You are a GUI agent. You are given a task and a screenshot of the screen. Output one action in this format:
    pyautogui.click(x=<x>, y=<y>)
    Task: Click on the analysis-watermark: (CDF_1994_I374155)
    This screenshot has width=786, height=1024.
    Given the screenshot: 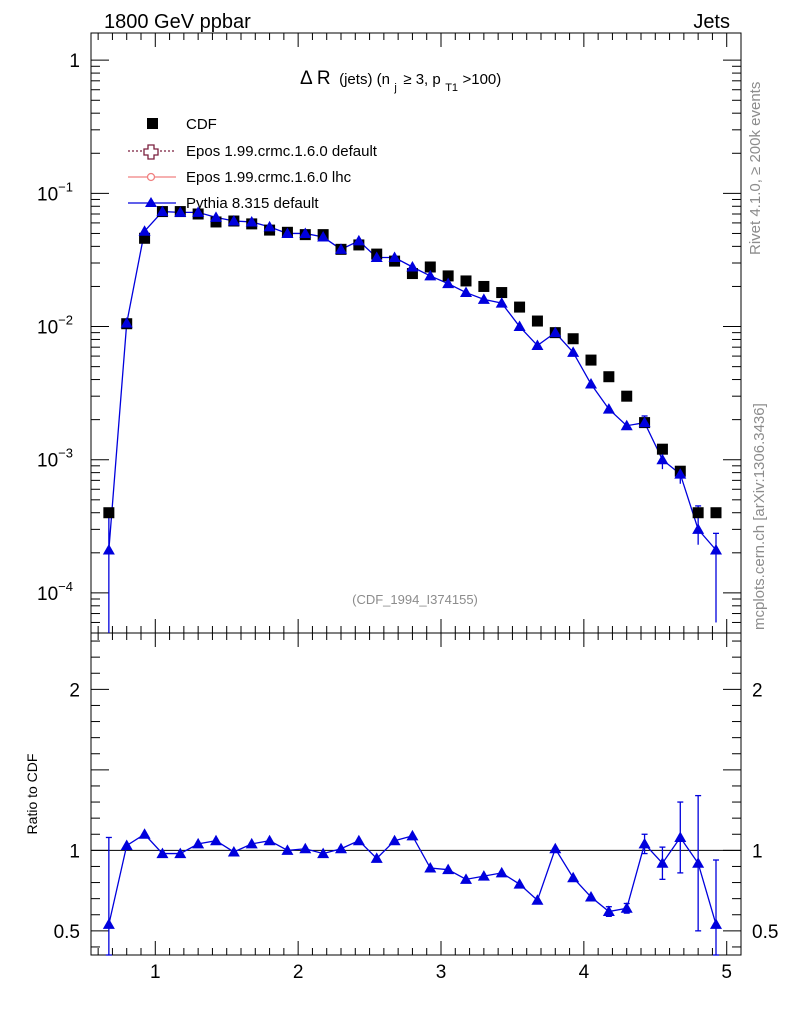 What is the action you would take?
    pyautogui.click(x=415, y=599)
    